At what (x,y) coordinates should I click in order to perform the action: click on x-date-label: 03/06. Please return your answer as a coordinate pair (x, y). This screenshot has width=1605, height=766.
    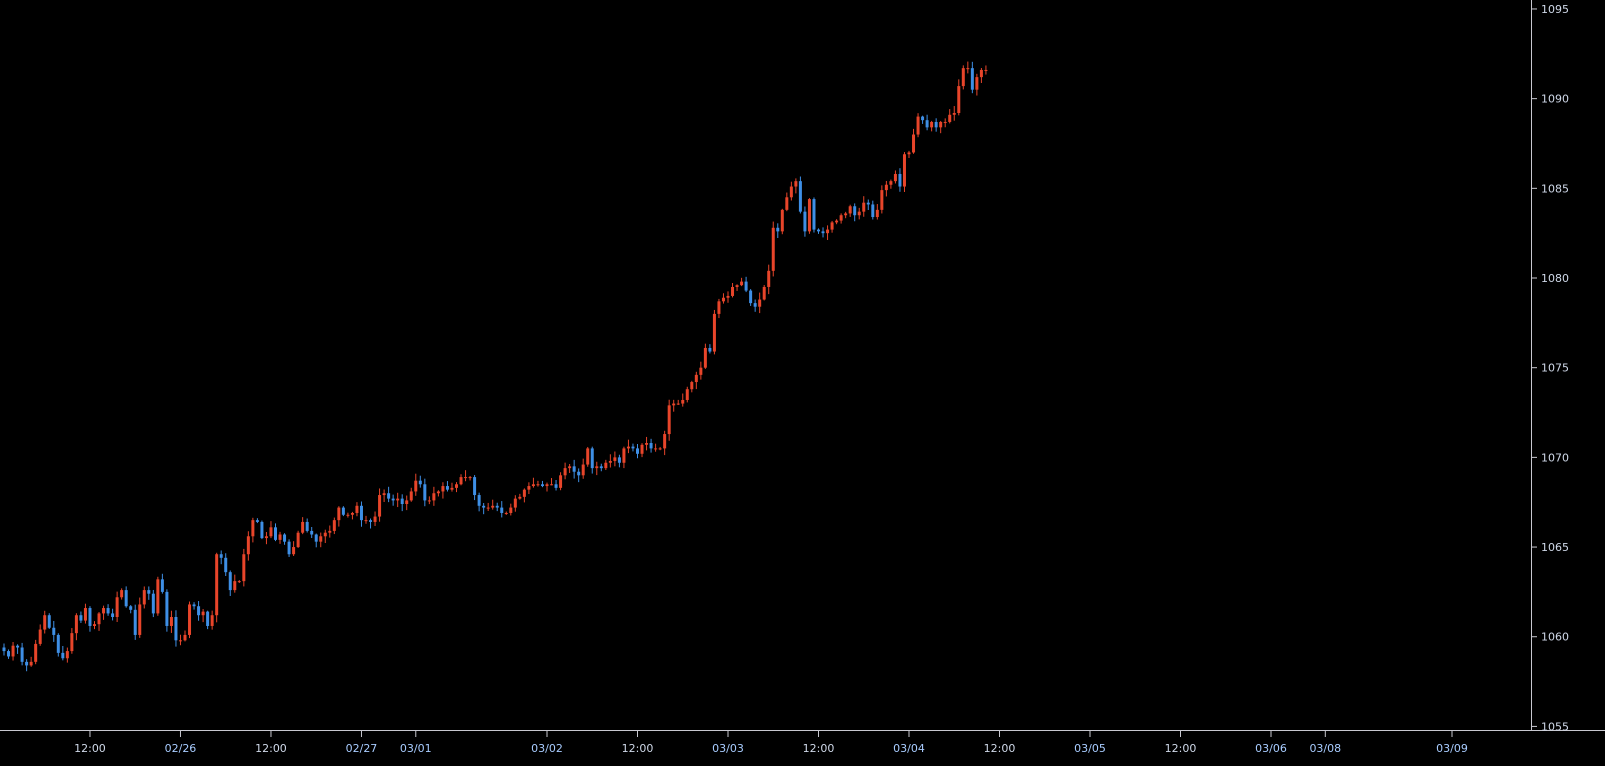
    Looking at the image, I should click on (1271, 748).